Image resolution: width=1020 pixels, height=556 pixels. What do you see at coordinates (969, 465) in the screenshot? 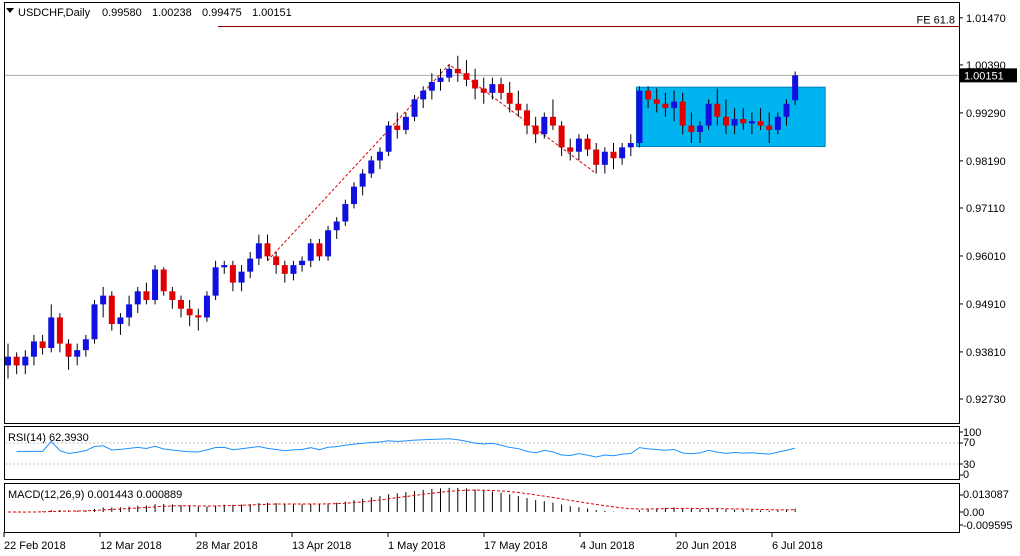
I see `rsi-tick-30: 30` at bounding box center [969, 465].